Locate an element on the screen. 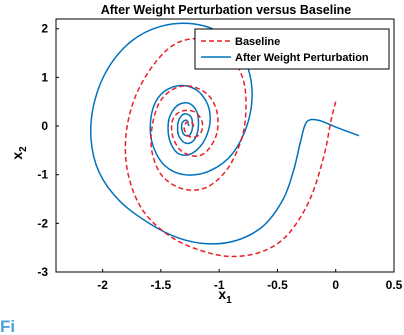 Image resolution: width=404 pixels, height=335 pixels. y-tick-label: -3 is located at coordinates (42, 272).